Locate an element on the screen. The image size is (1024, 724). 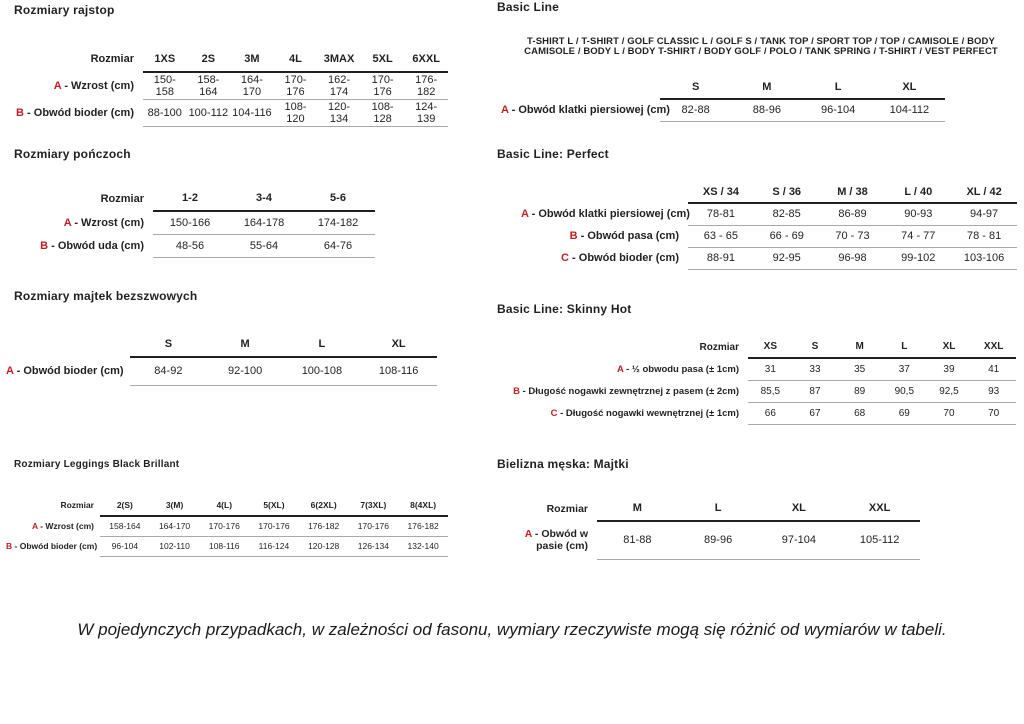
size-column-header: 3M is located at coordinates (252, 59).